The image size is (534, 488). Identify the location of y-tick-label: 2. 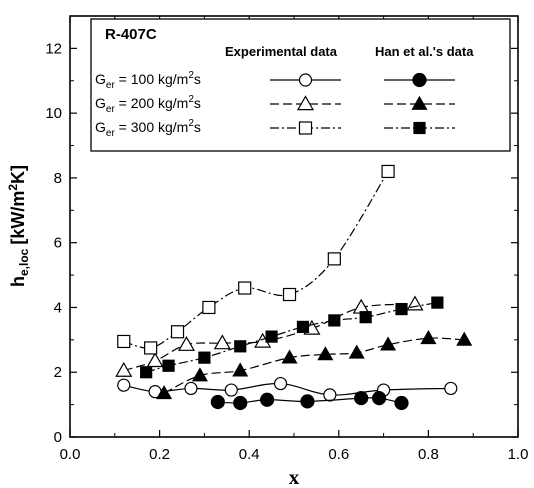
(58, 372).